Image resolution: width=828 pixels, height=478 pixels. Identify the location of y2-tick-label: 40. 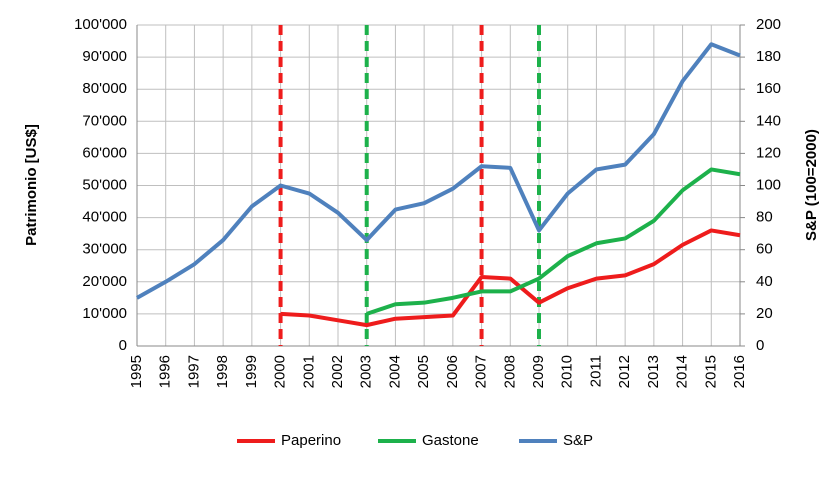
(764, 281).